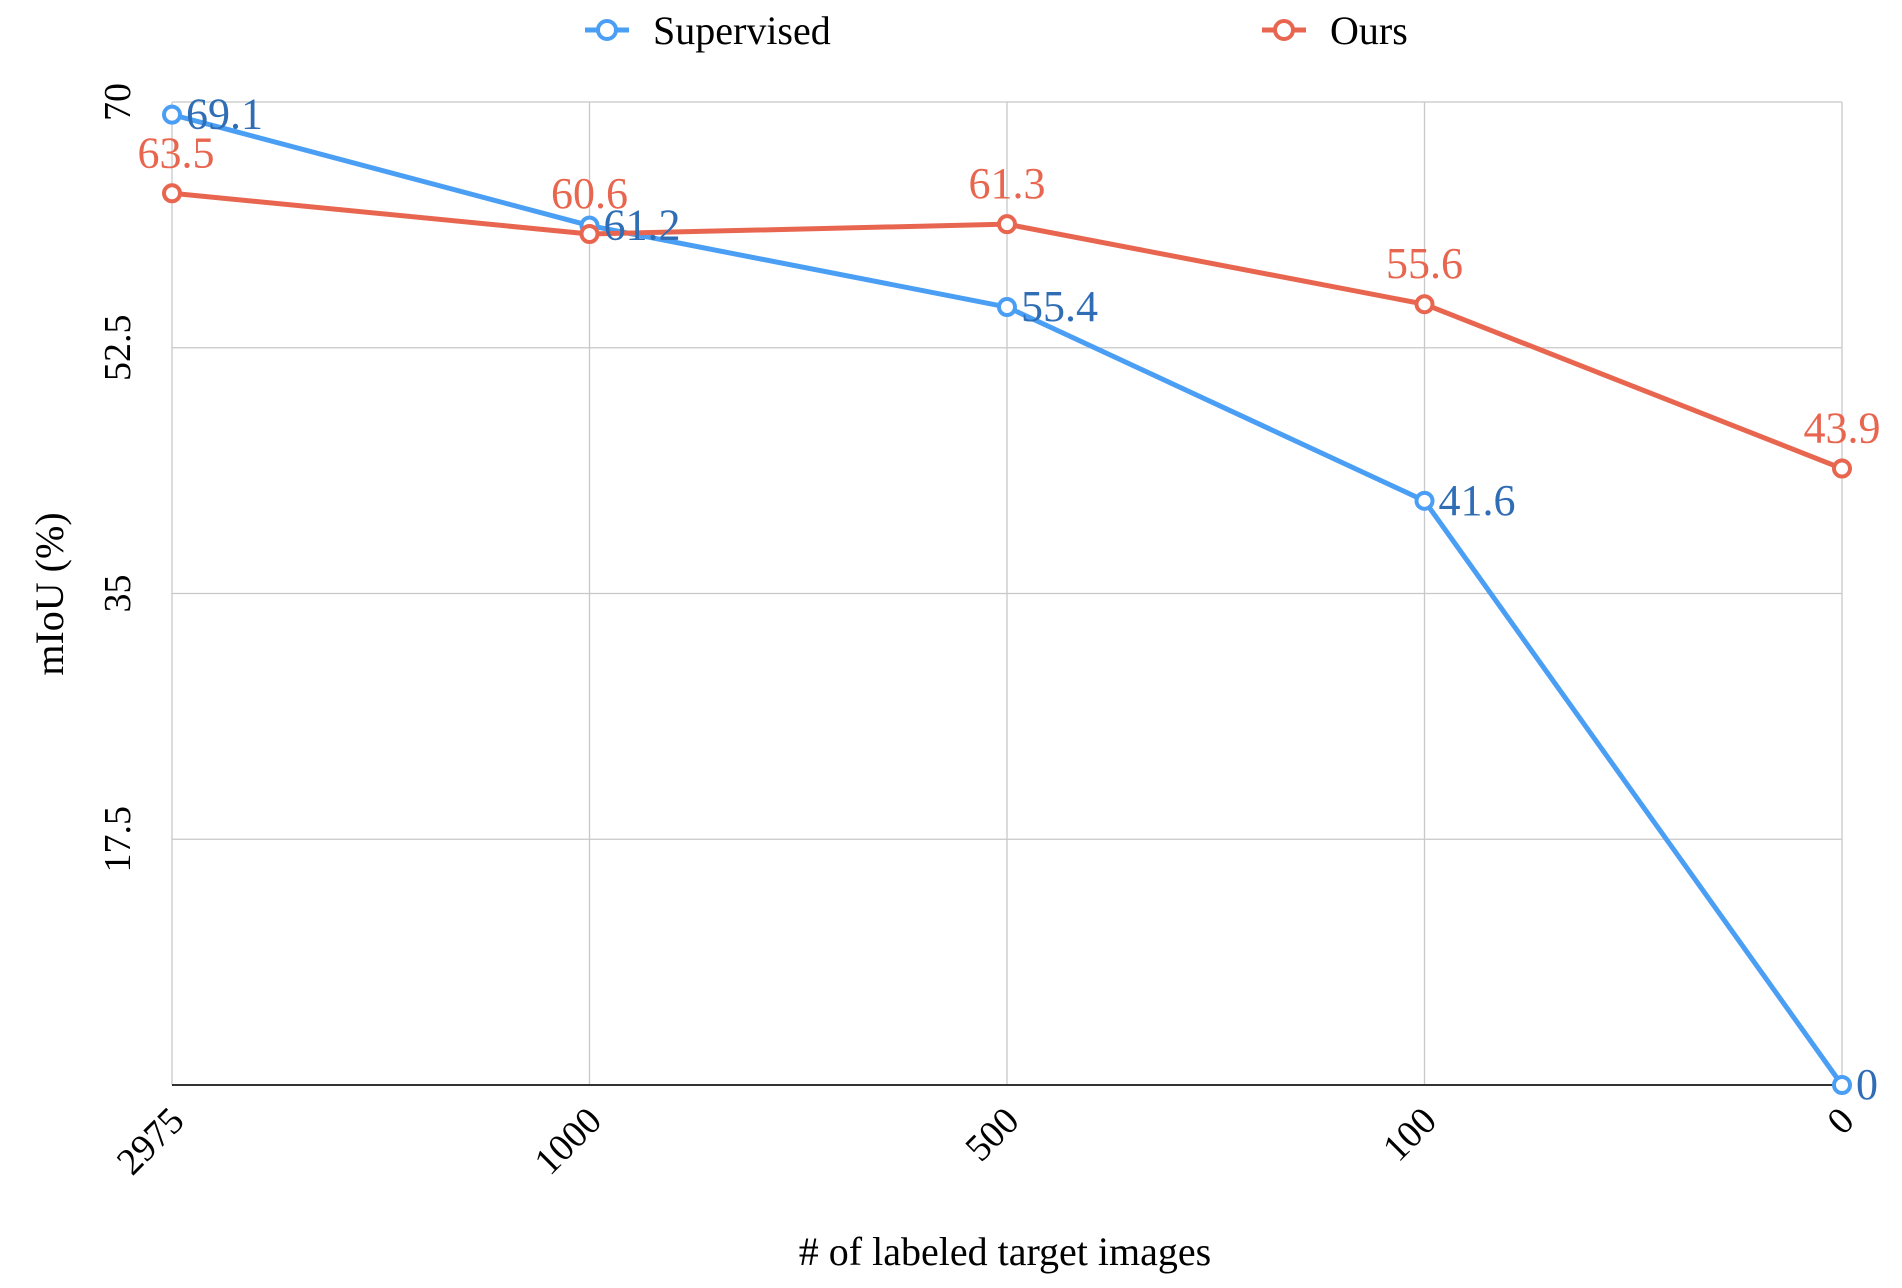 Image resolution: width=1902 pixels, height=1288 pixels. I want to click on legend-label: Supervised, so click(742, 30).